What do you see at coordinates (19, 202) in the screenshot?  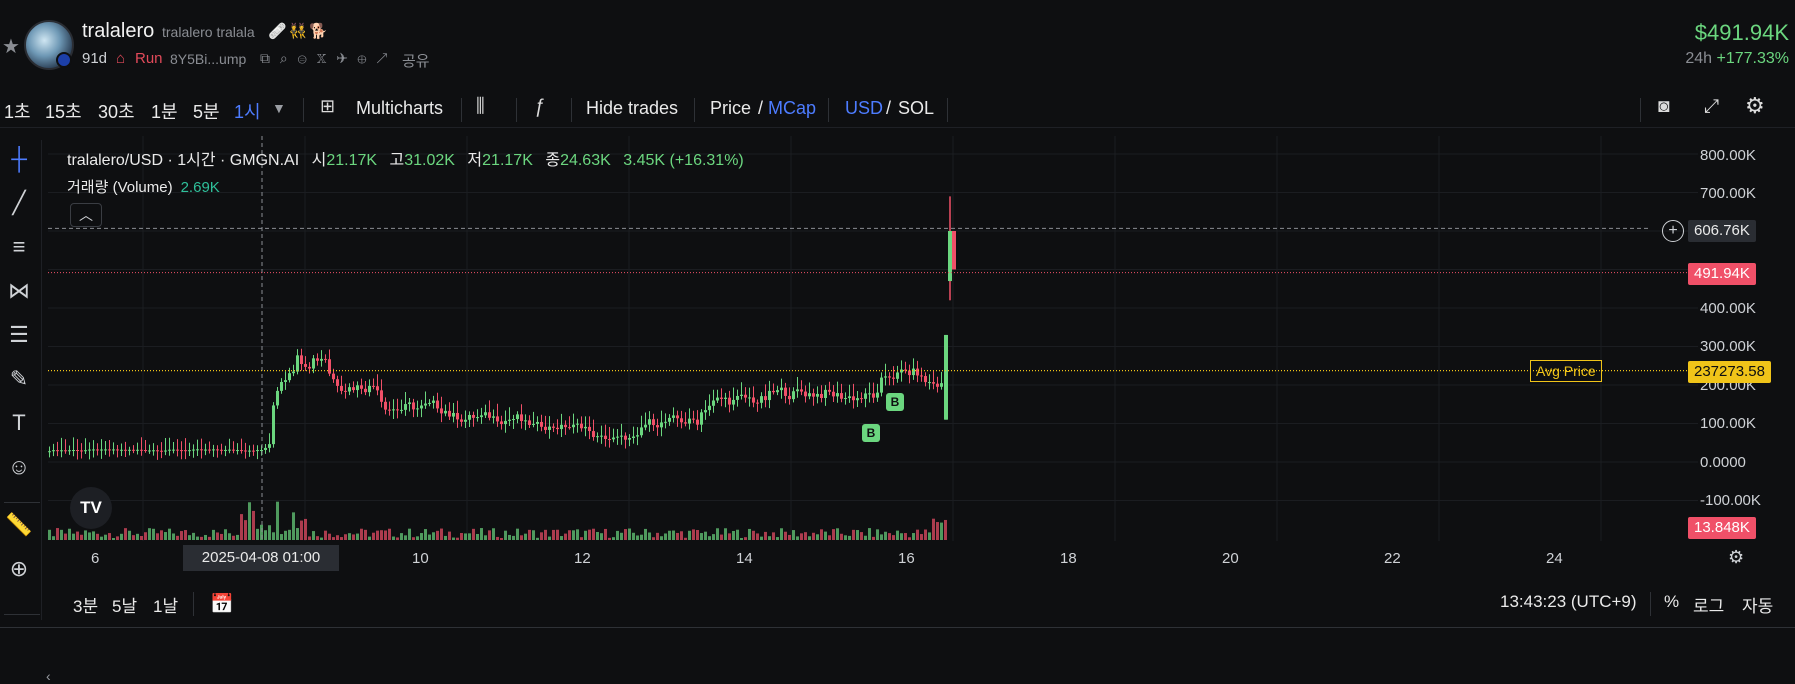 I see `trendline-icon: ╱` at bounding box center [19, 202].